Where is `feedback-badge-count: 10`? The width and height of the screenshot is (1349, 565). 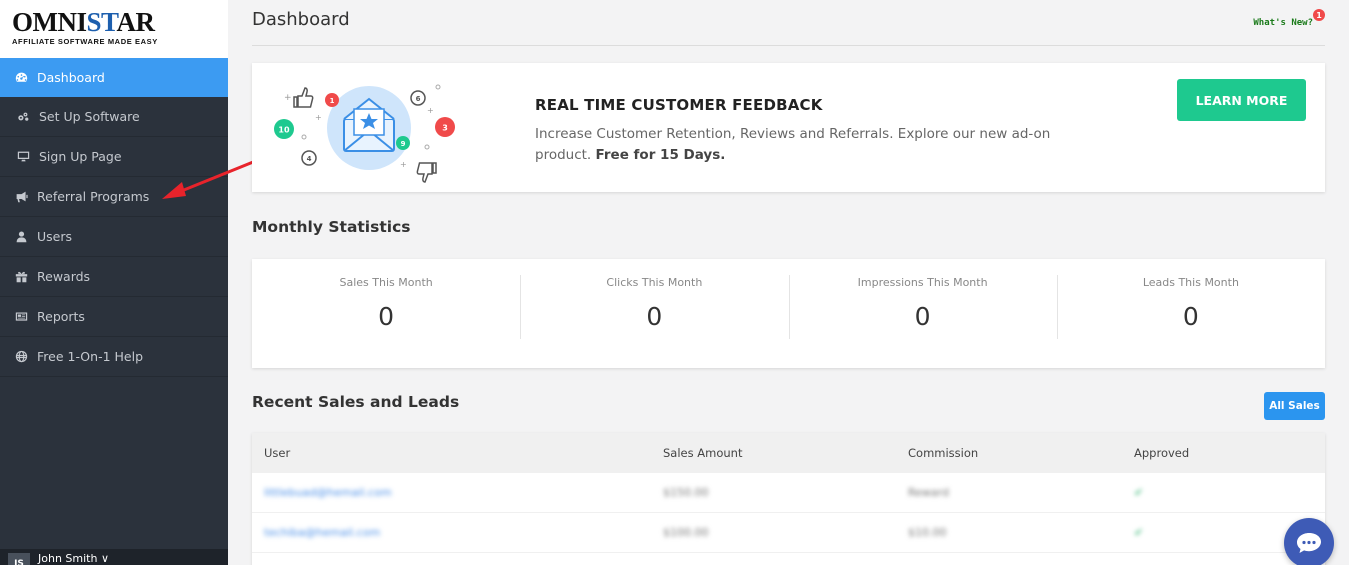 feedback-badge-count: 10 is located at coordinates (284, 130).